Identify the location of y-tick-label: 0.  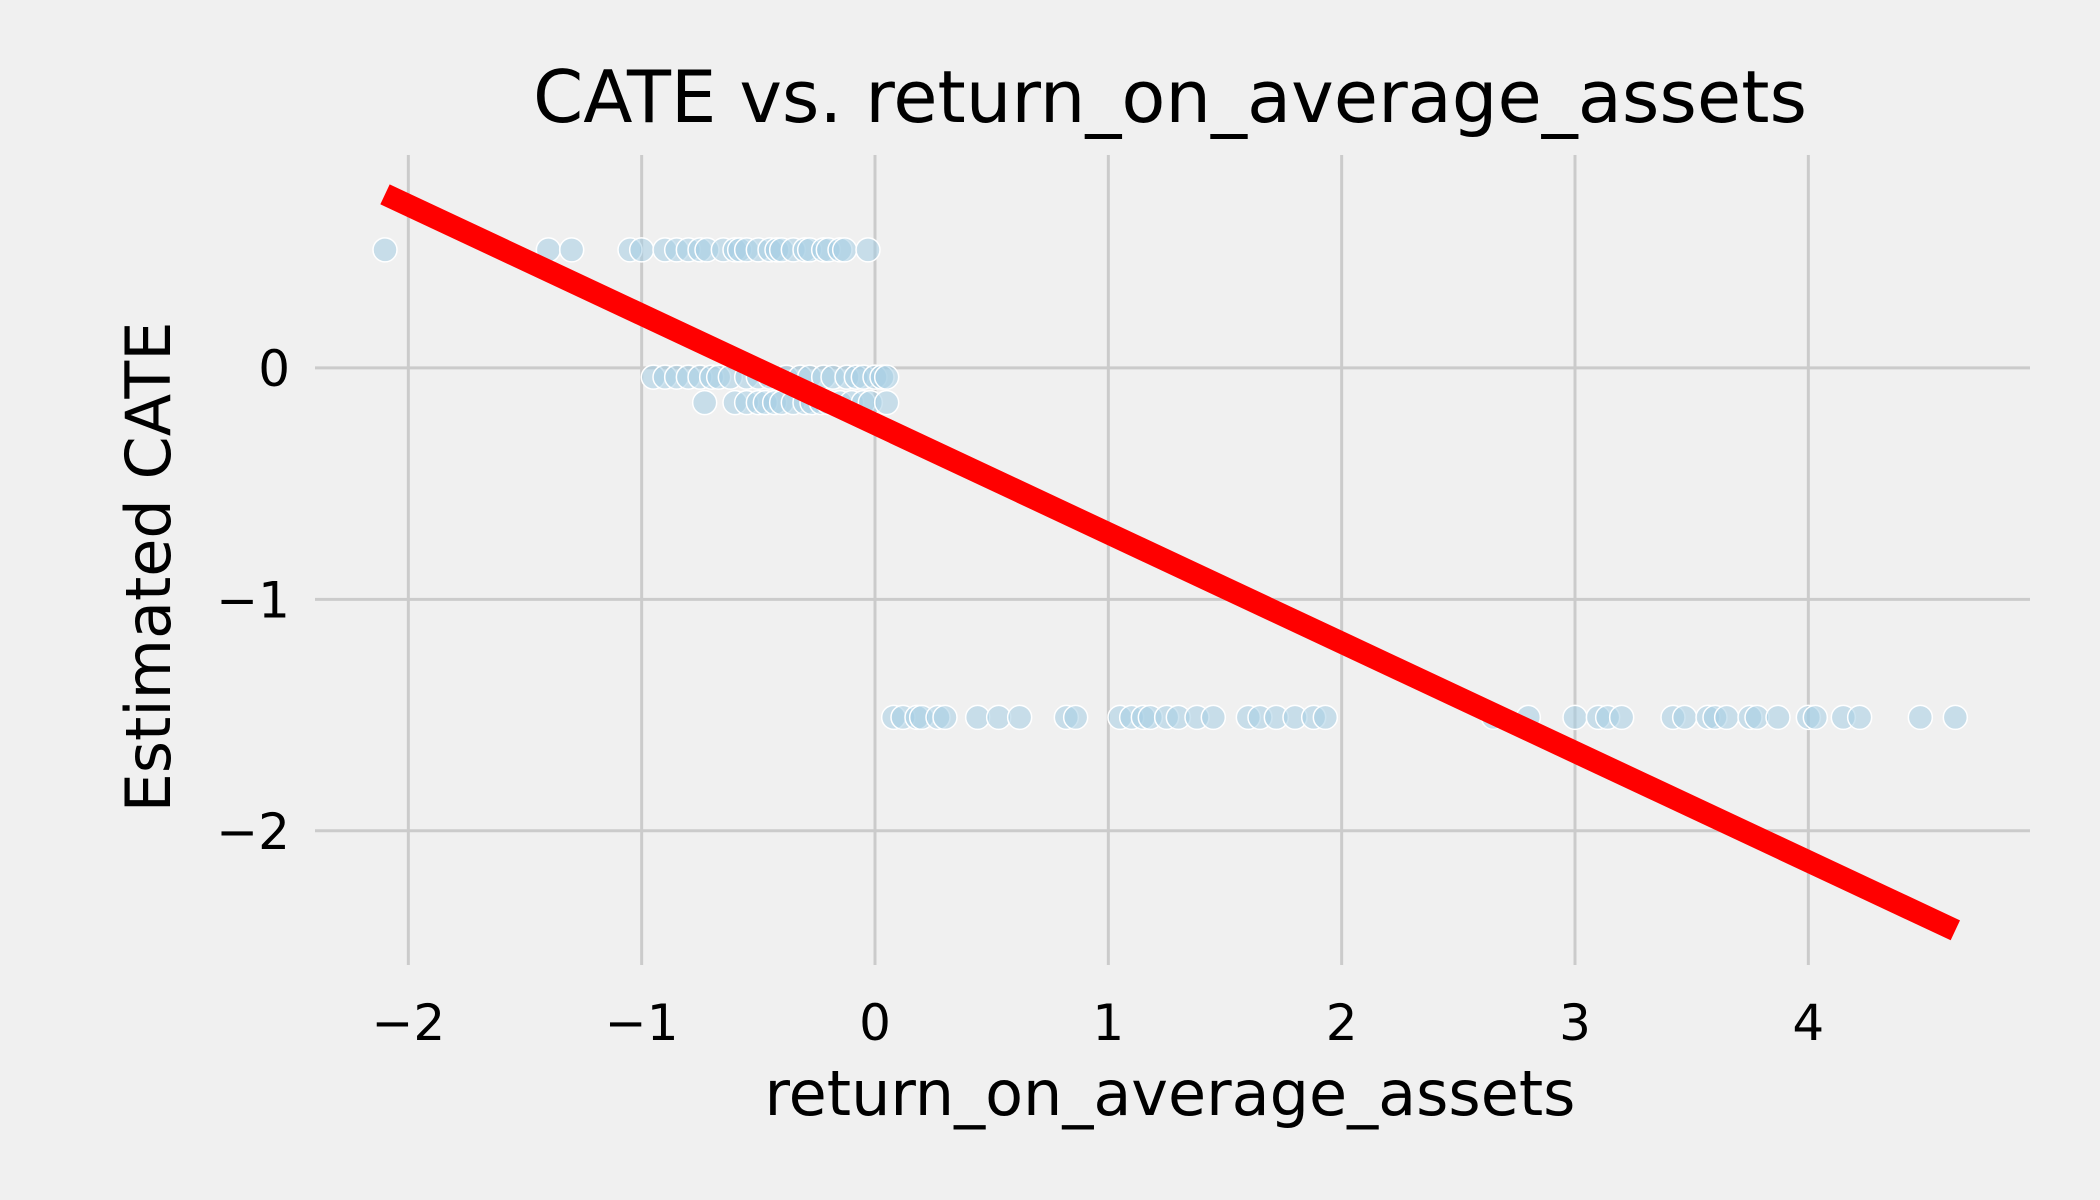
(274, 369).